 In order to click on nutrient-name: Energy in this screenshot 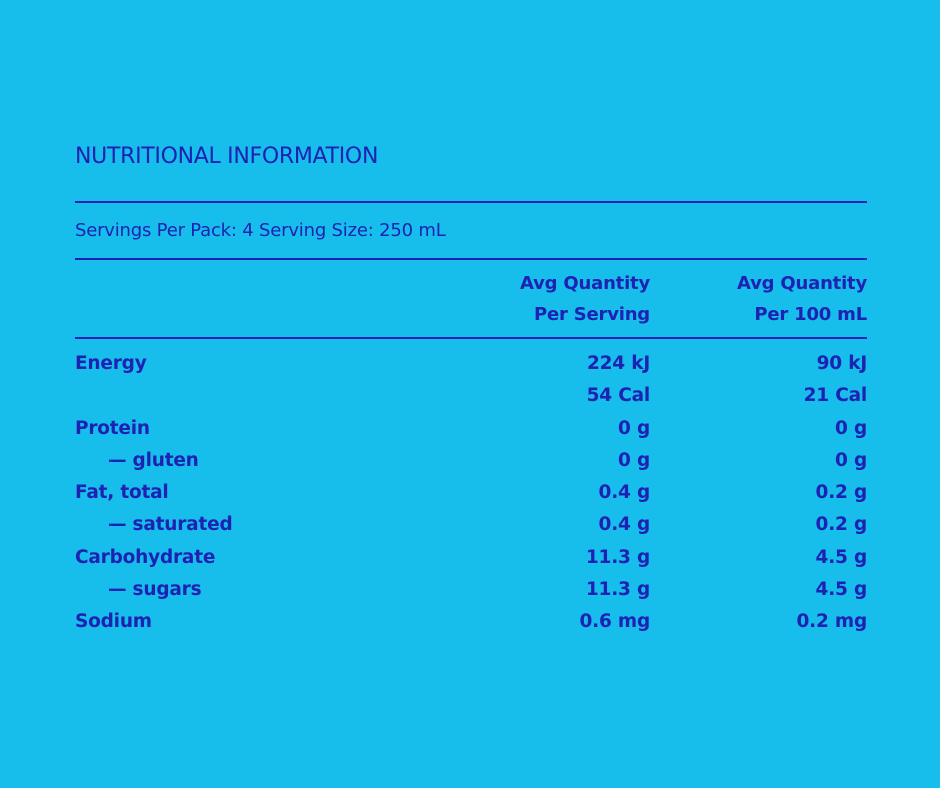, I will do `click(111, 363)`.